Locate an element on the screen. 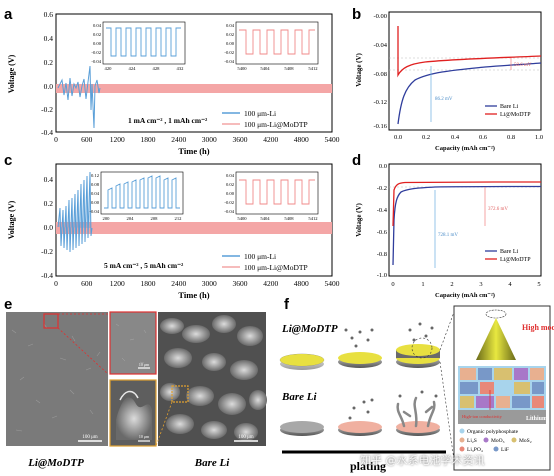 The height and width of the screenshot is (476, 554). a-ytick-5: -0.4 is located at coordinates (47, 132).